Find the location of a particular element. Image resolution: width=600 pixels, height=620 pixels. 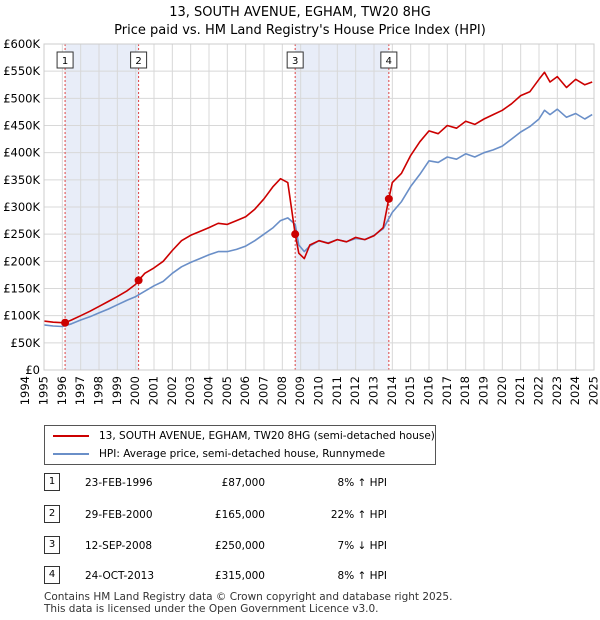

sale-price: £87,000 is located at coordinates (243, 483).